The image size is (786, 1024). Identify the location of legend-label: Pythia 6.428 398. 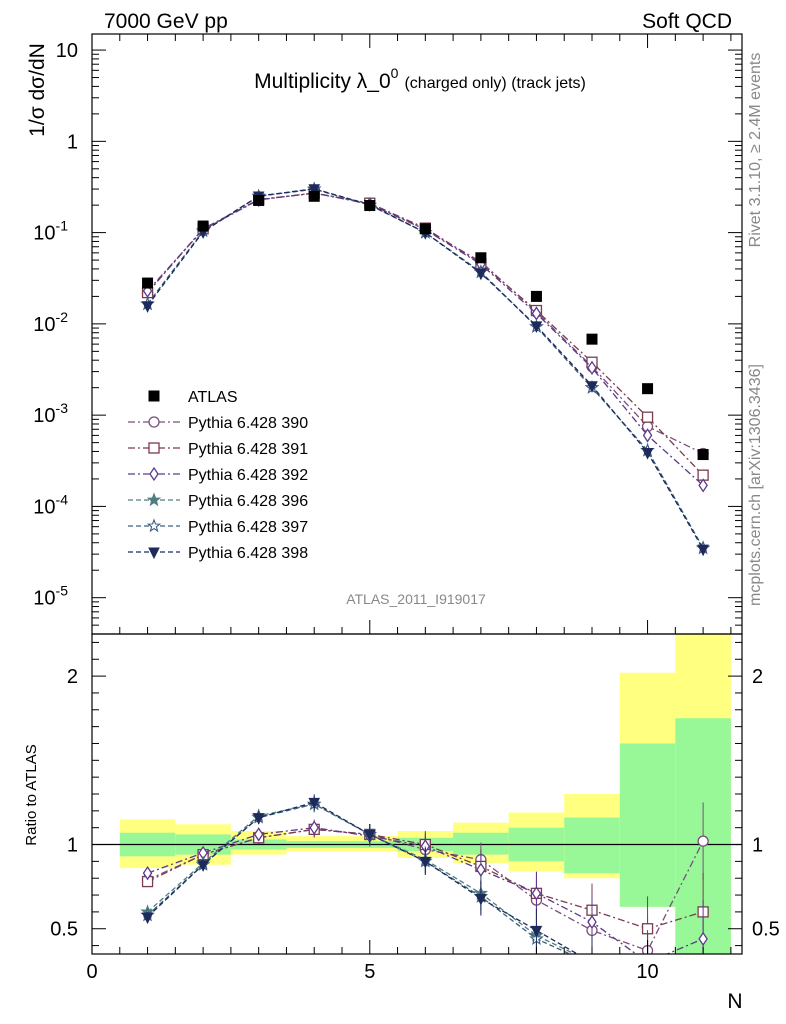
(248, 553).